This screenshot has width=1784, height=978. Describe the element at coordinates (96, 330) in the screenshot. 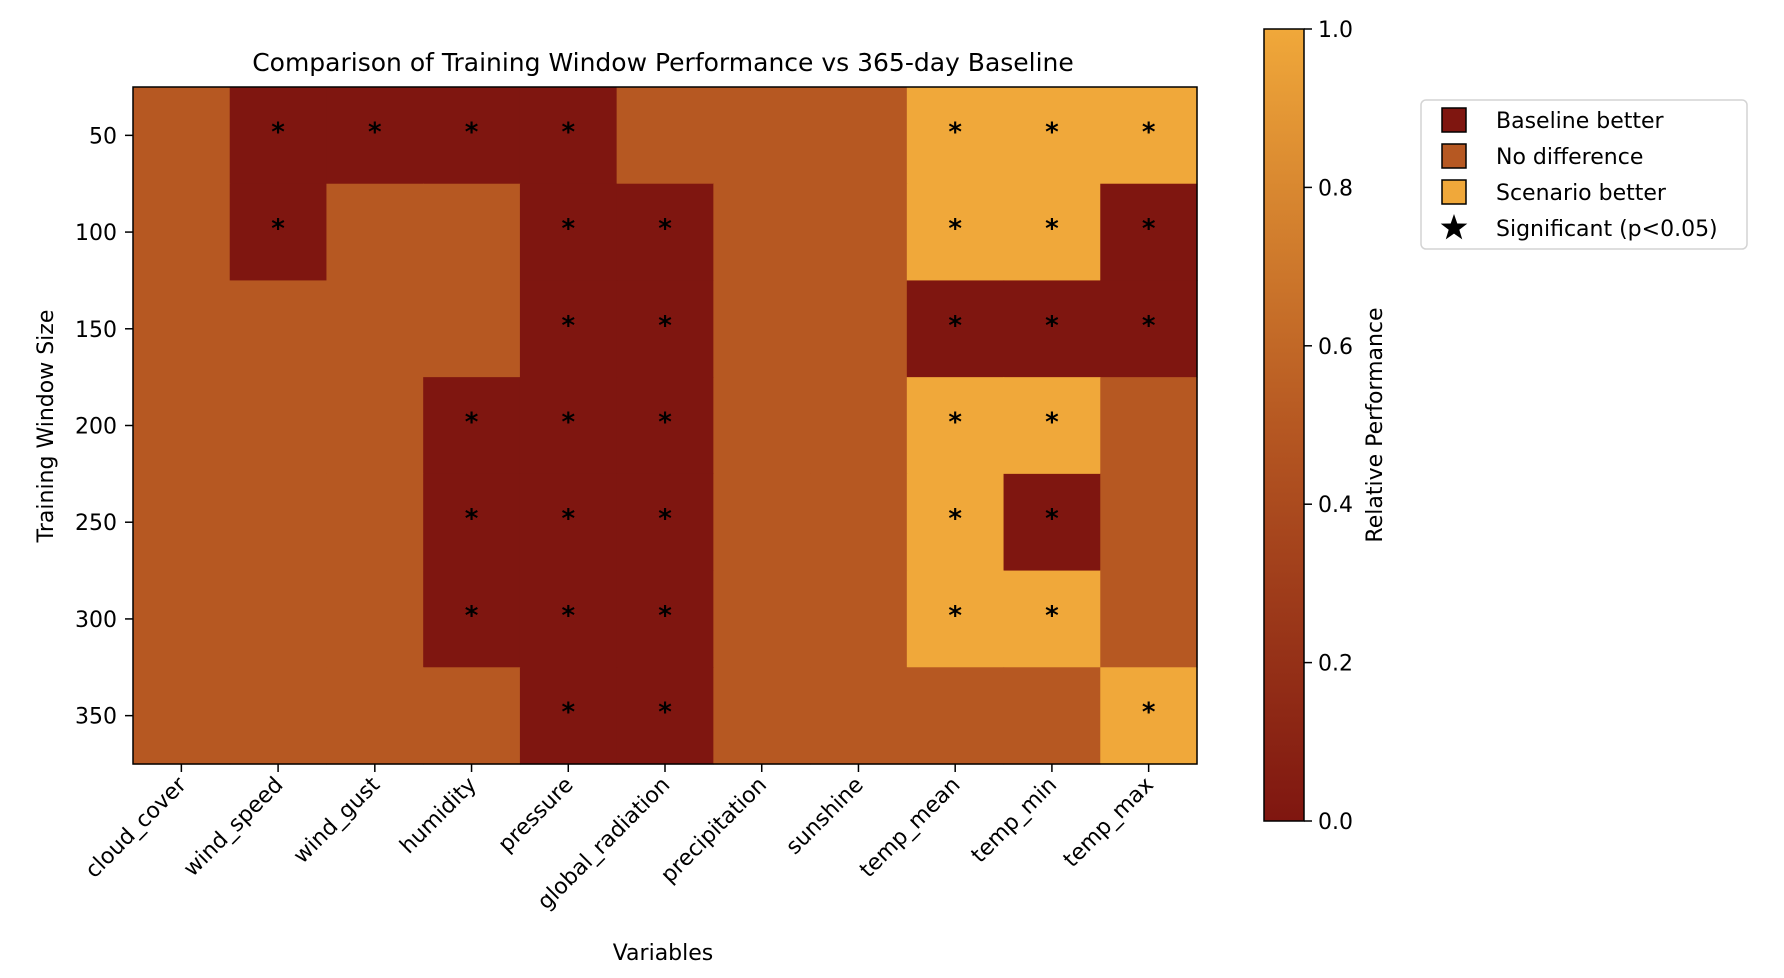

I see `y-tick-label: 150` at that location.